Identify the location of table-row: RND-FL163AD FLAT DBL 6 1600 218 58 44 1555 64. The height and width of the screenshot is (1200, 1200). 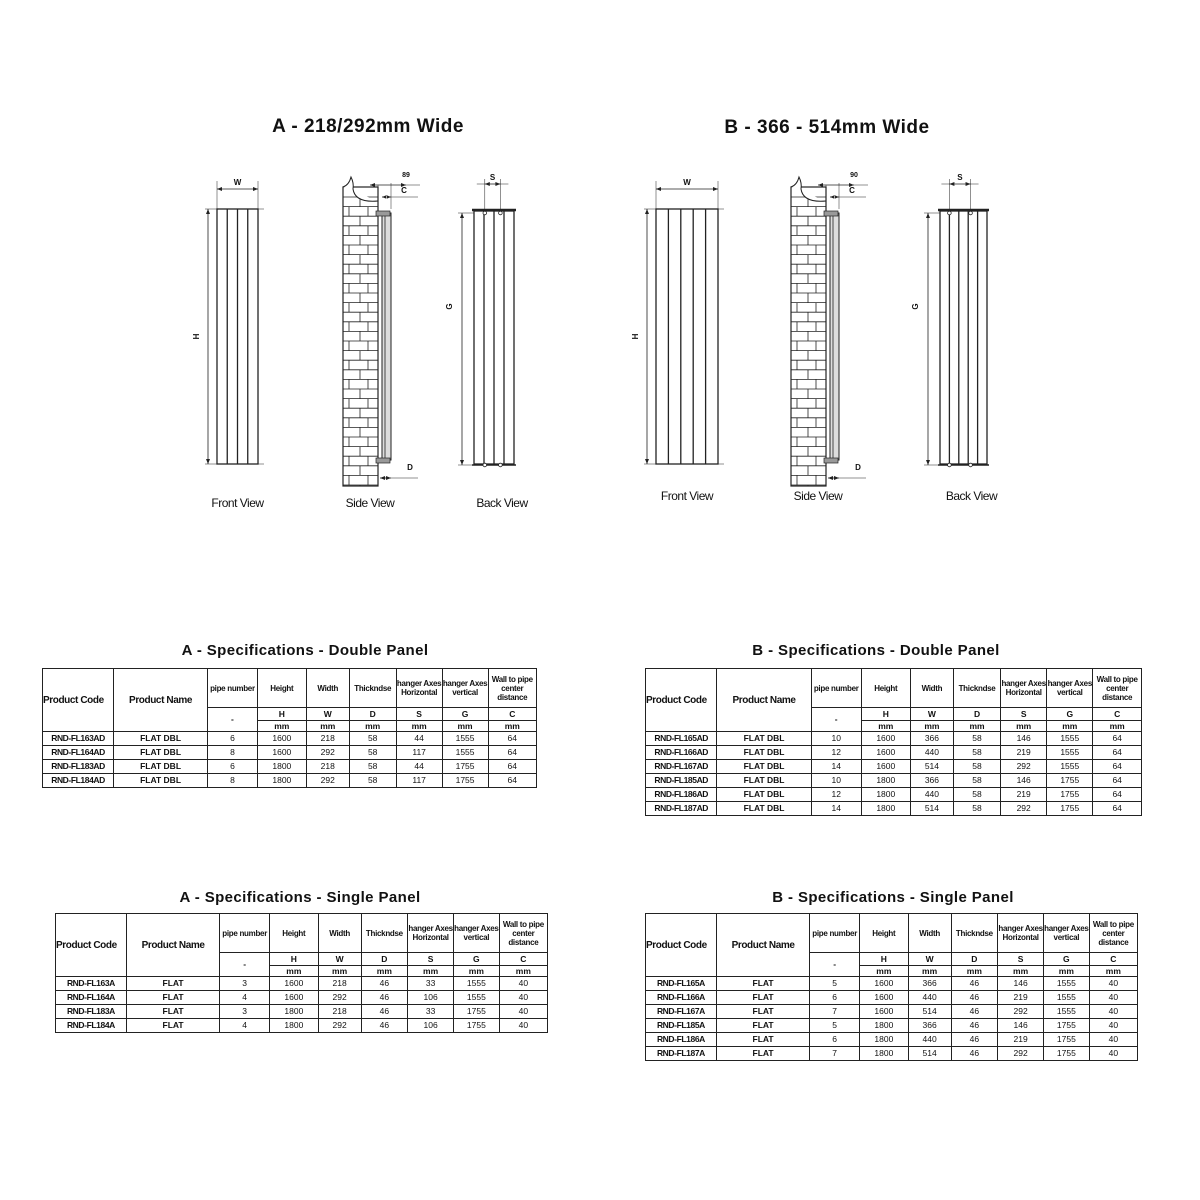
(289, 738).